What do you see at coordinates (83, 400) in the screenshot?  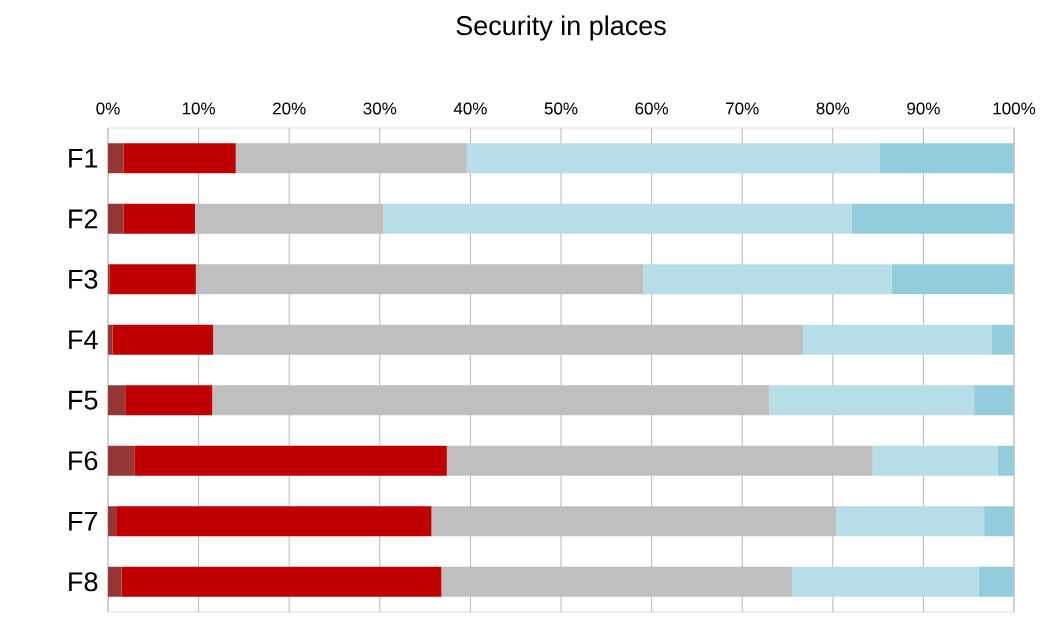 I see `y-tick-label: F5` at bounding box center [83, 400].